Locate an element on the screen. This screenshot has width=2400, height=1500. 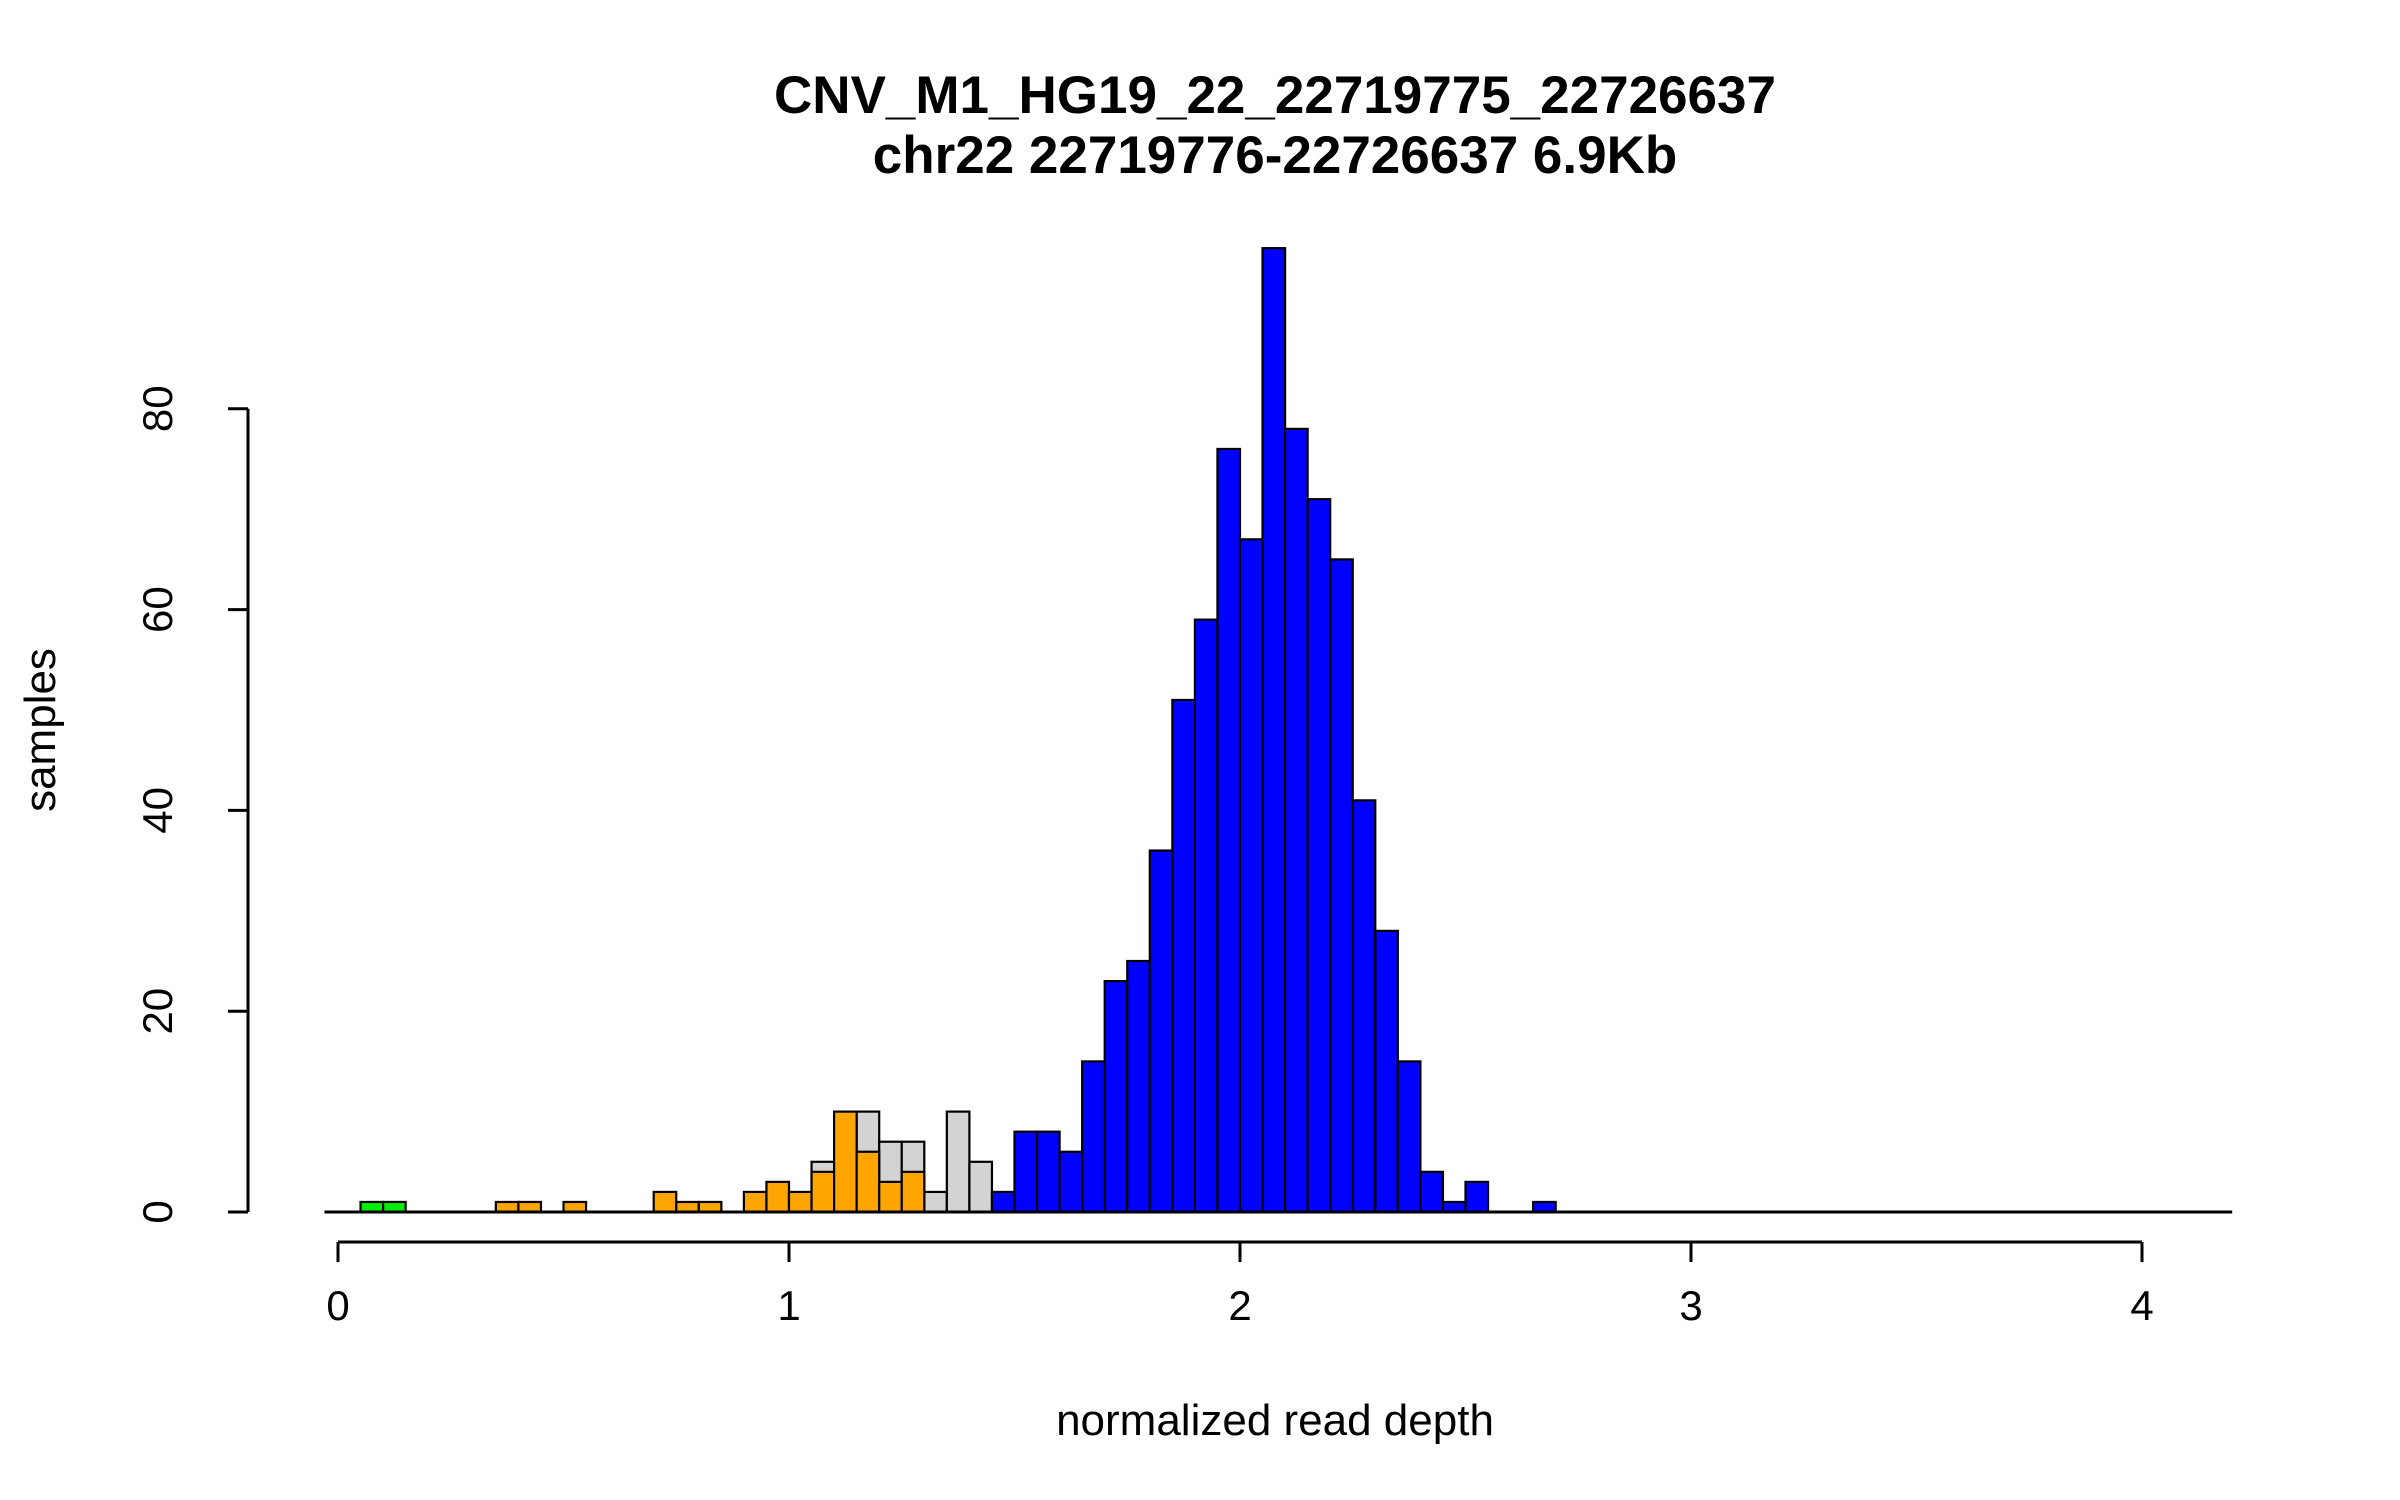
y-tick-label: 0 is located at coordinates (157, 1211).